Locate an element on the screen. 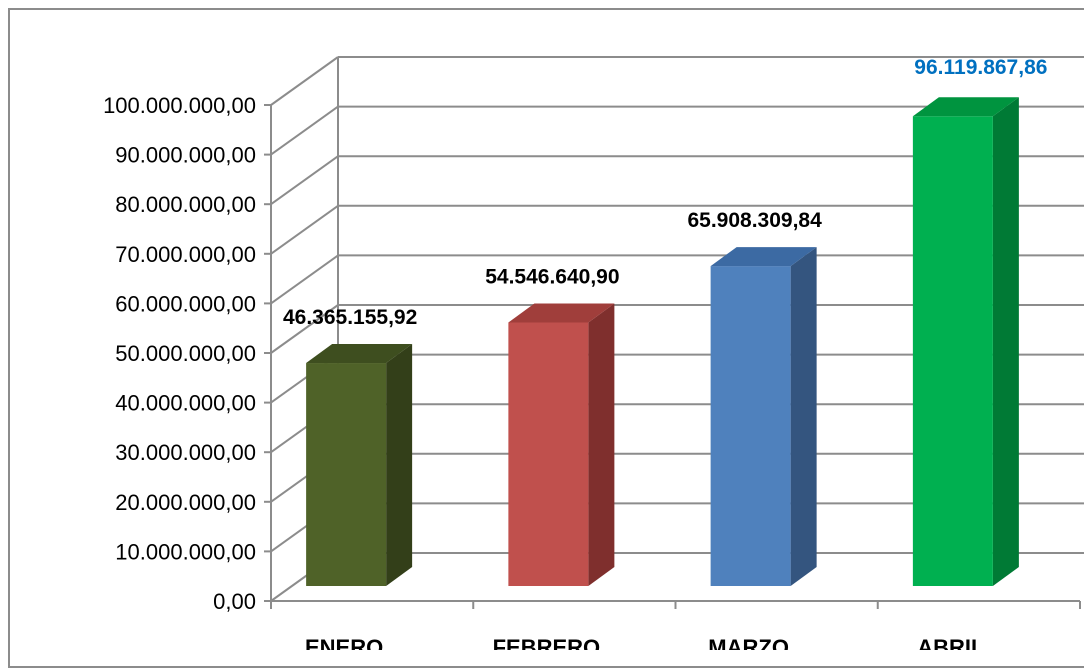  x-tick-label: MARZO is located at coordinates (748, 642).